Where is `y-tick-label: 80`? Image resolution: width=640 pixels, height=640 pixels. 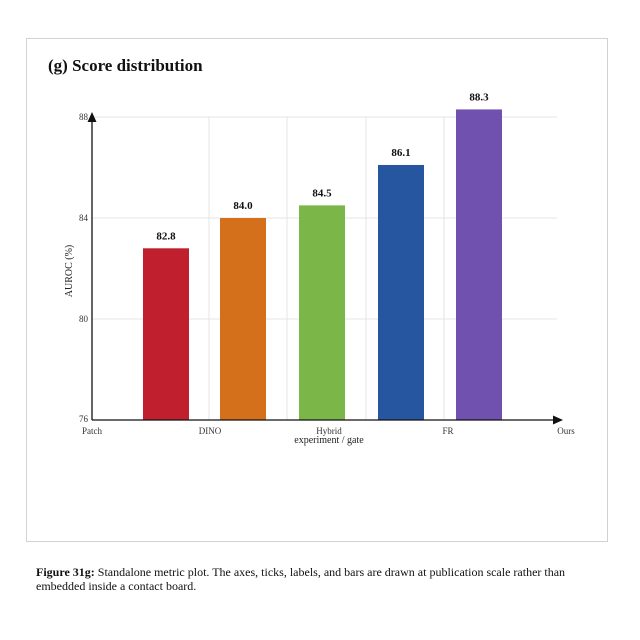 y-tick-label: 80 is located at coordinates (84, 319).